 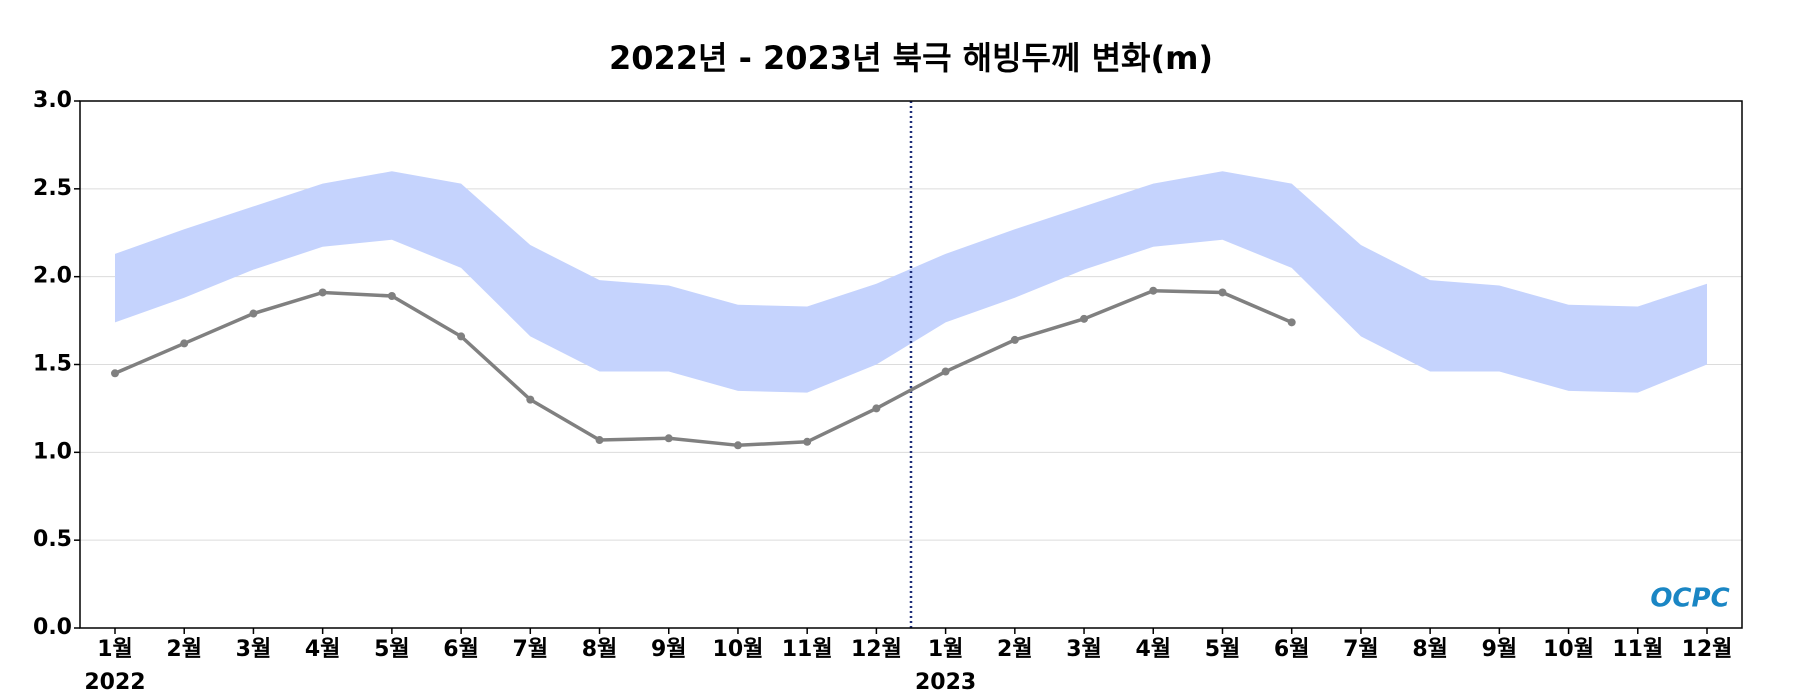 I want to click on y-tick-label: 1.0, so click(x=52, y=451).